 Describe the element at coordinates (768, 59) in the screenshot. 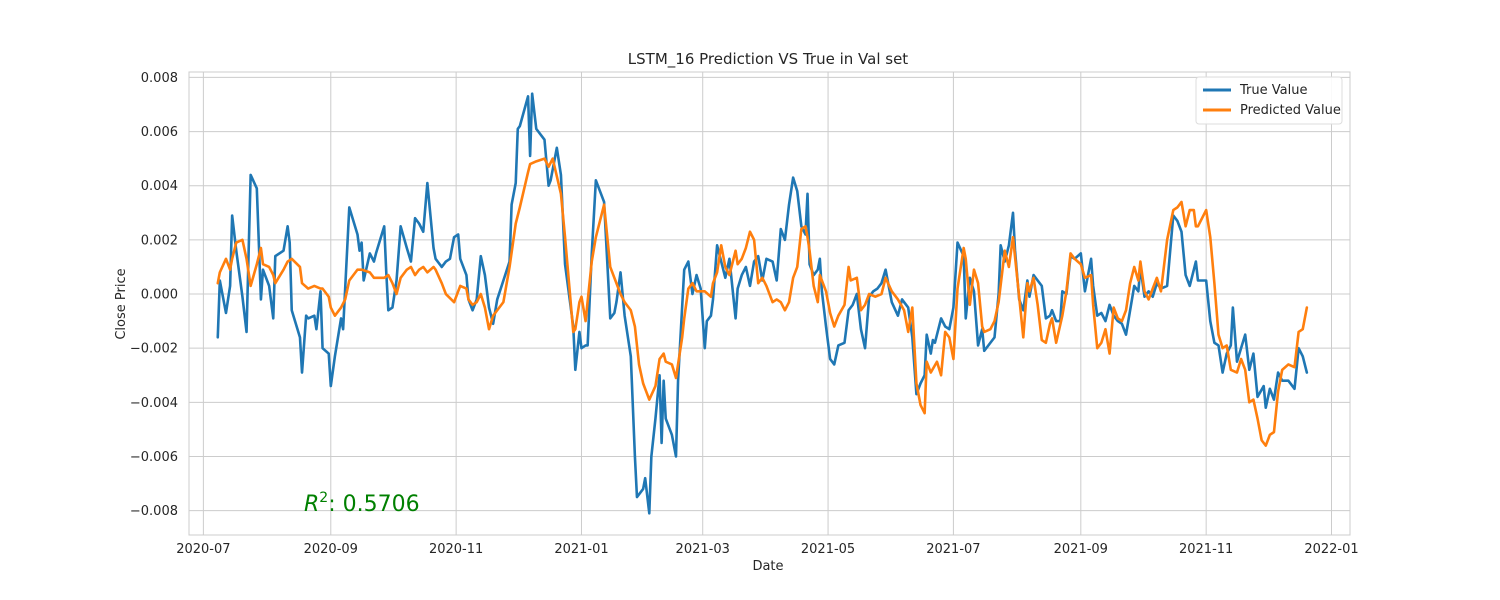

I see `chart-title: LSTM_16 Prediction VS True in Val set` at that location.